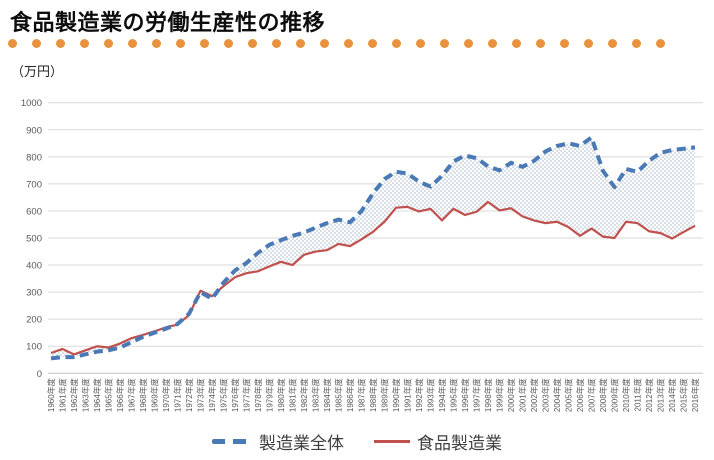 The image size is (714, 460). I want to click on x-tick-label: 1964年度, so click(97, 395).